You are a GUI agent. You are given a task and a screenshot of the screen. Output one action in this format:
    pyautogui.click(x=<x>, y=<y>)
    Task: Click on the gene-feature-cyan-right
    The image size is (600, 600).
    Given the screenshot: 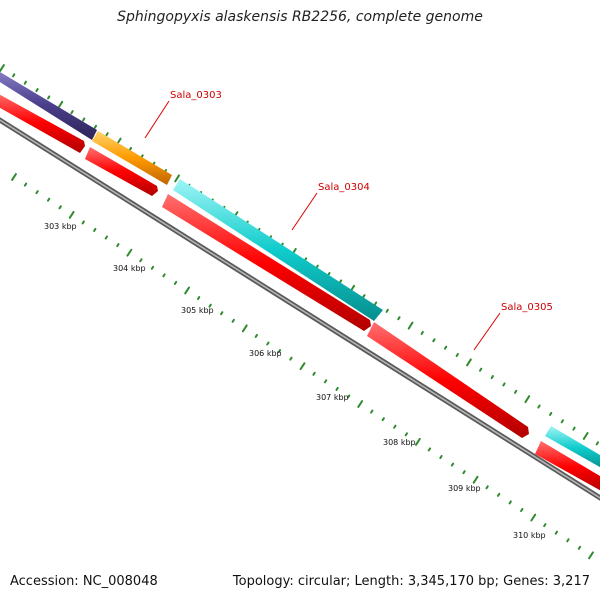 What is the action you would take?
    pyautogui.click(x=572, y=448)
    